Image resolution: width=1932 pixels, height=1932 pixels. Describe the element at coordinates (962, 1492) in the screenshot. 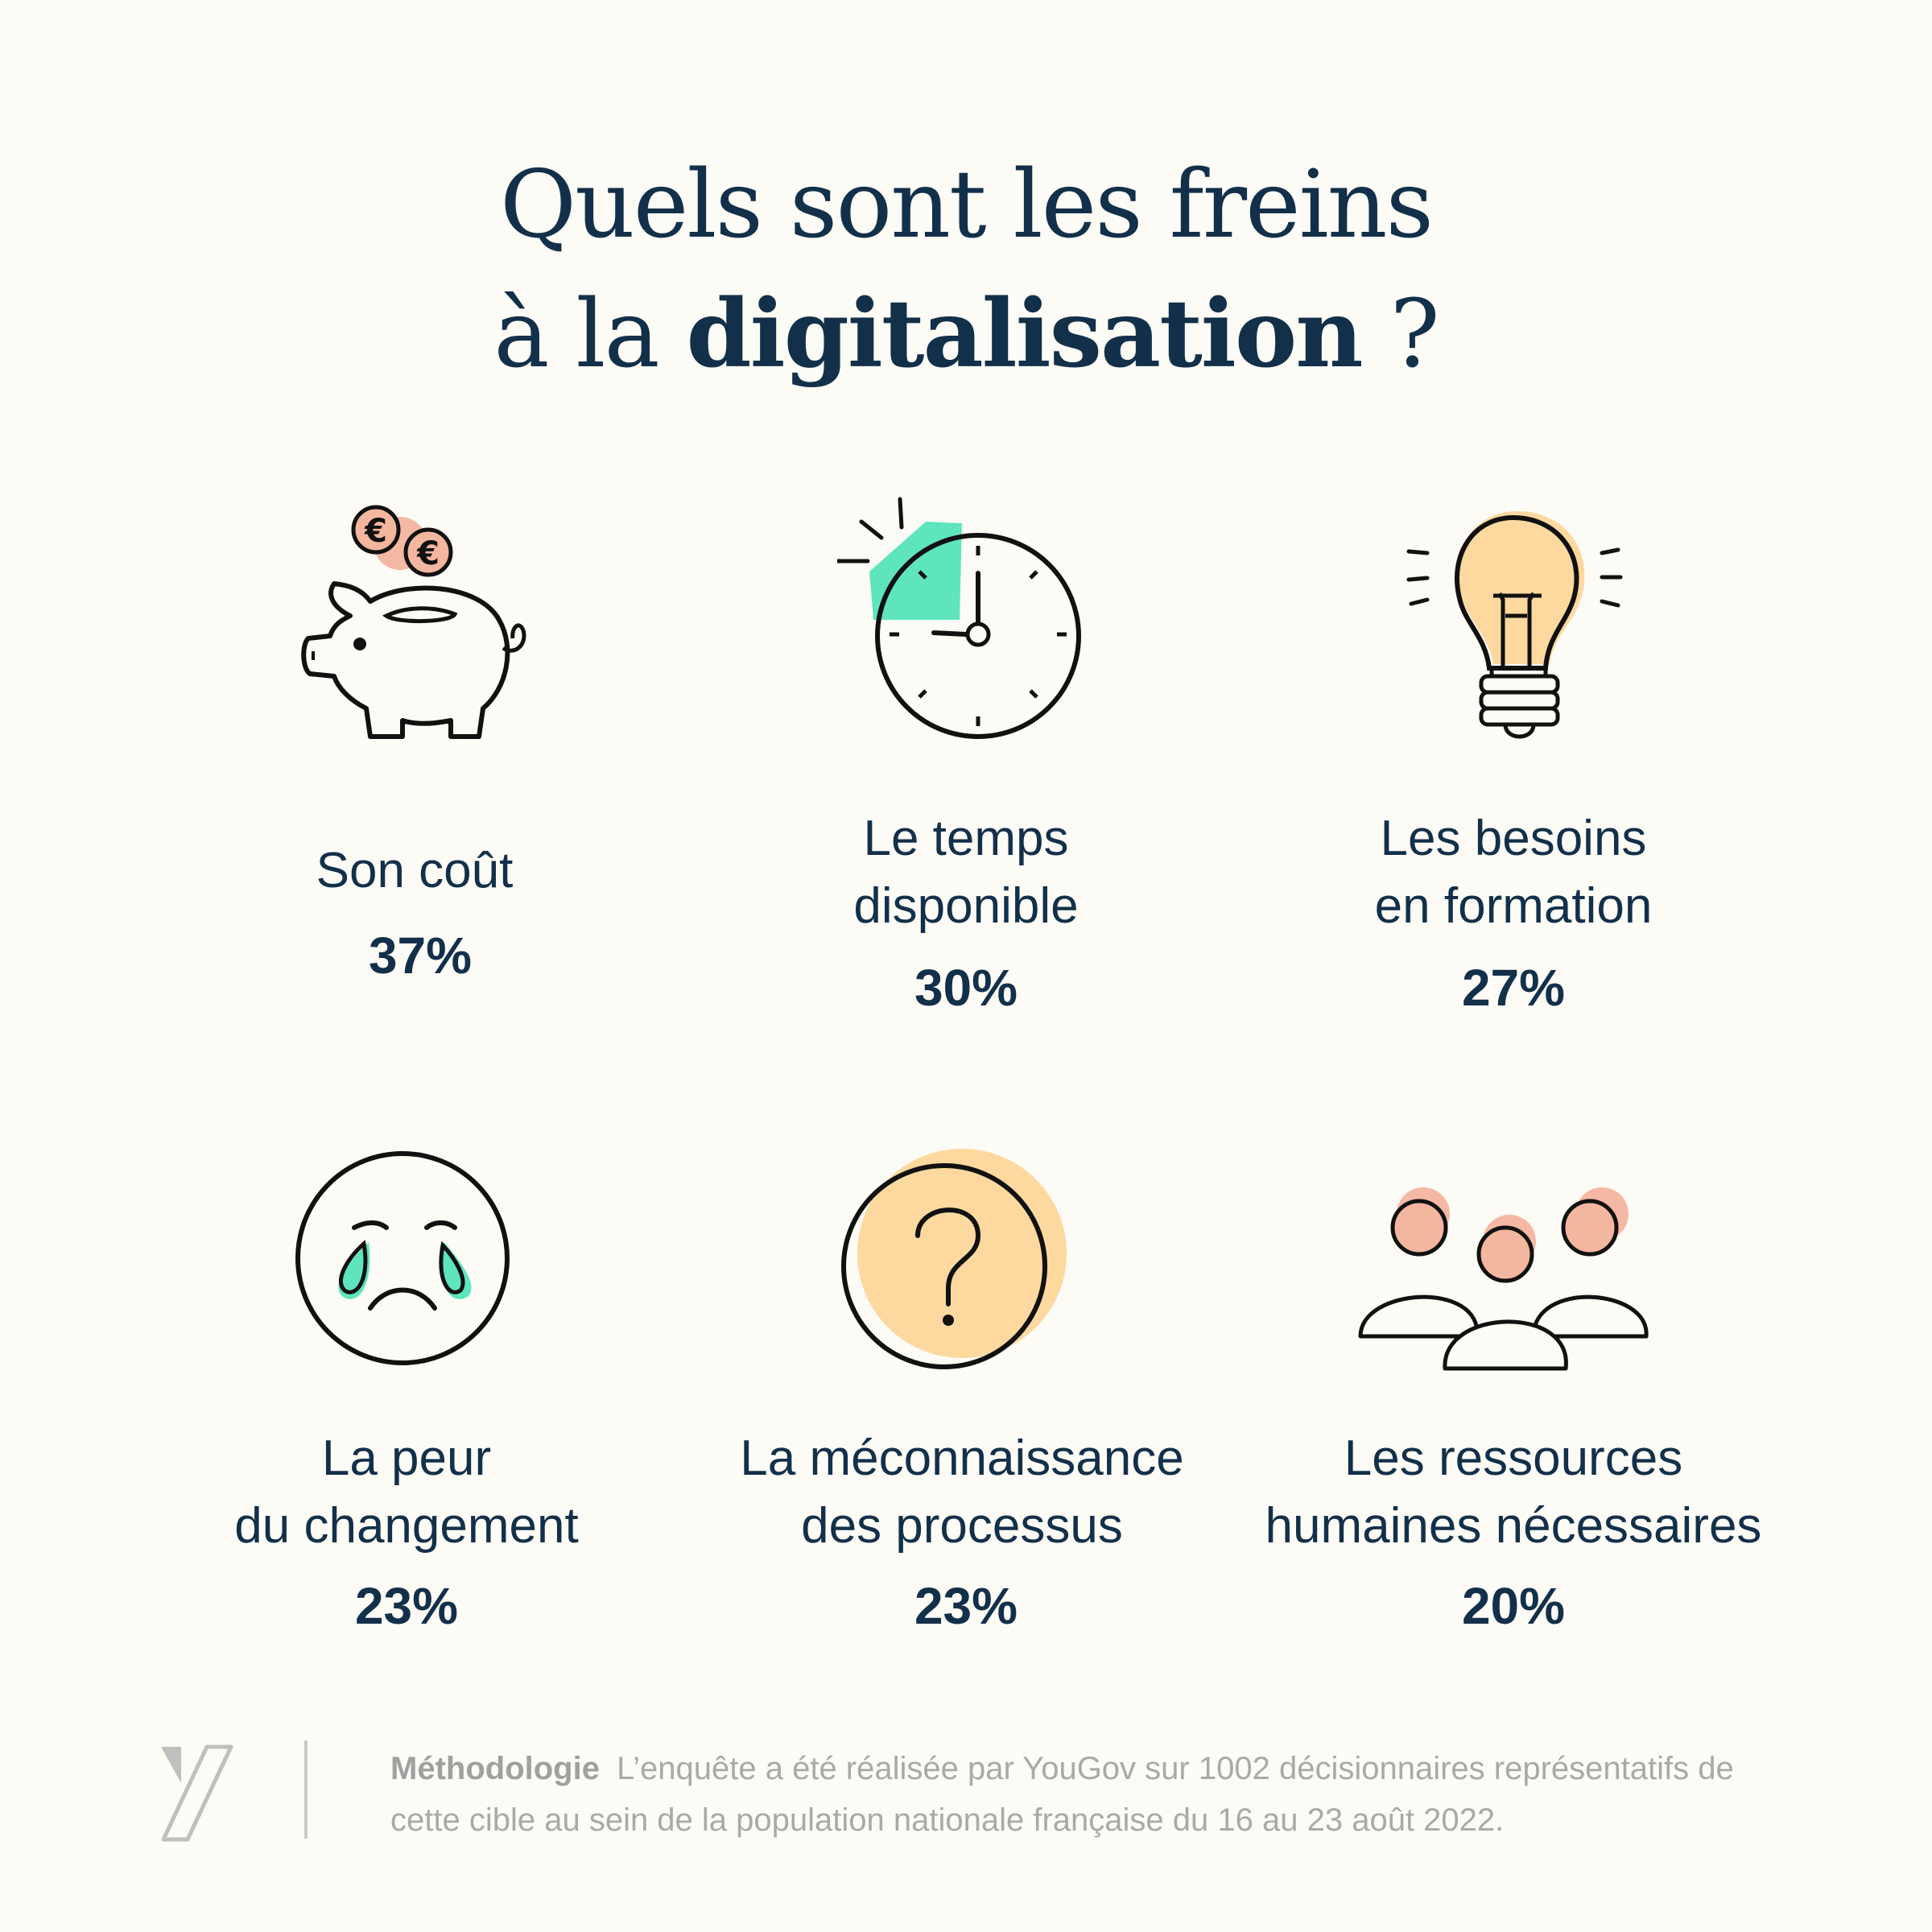

I see `item-label: La méconnaissance des processus` at that location.